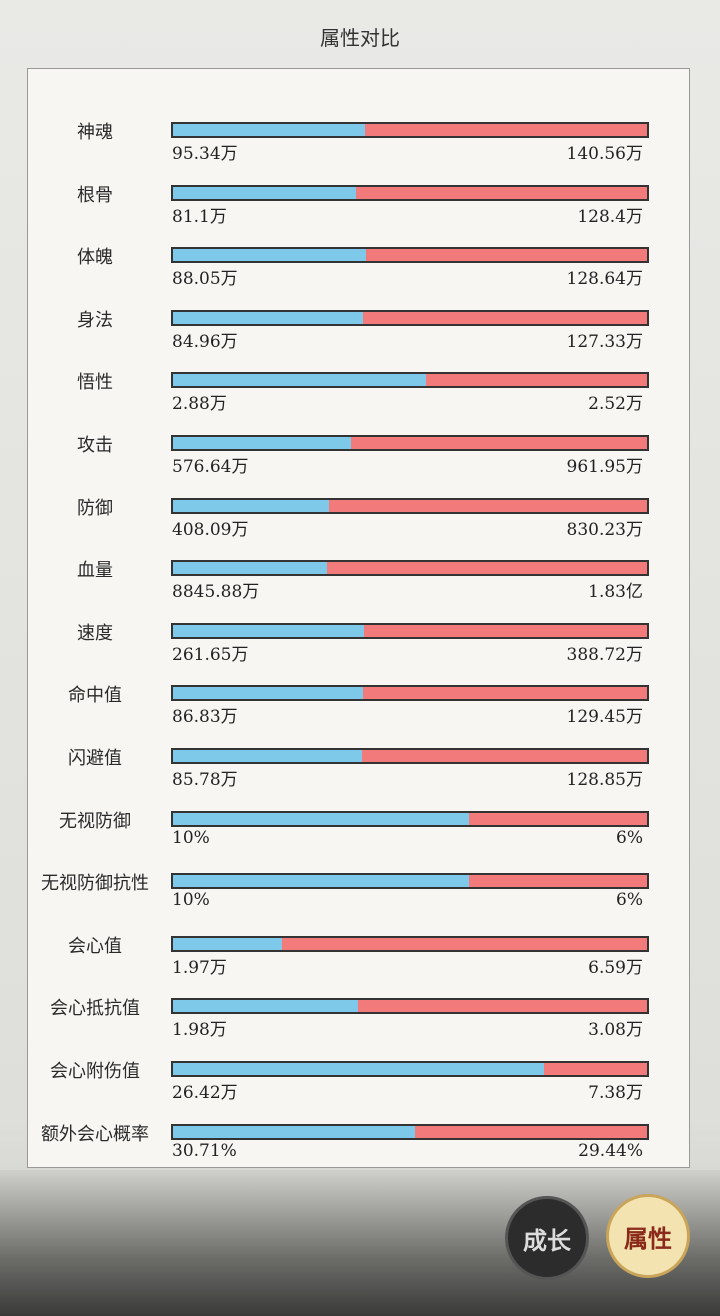 This screenshot has width=720, height=1316. I want to click on left-value: 30.71%, so click(204, 1150).